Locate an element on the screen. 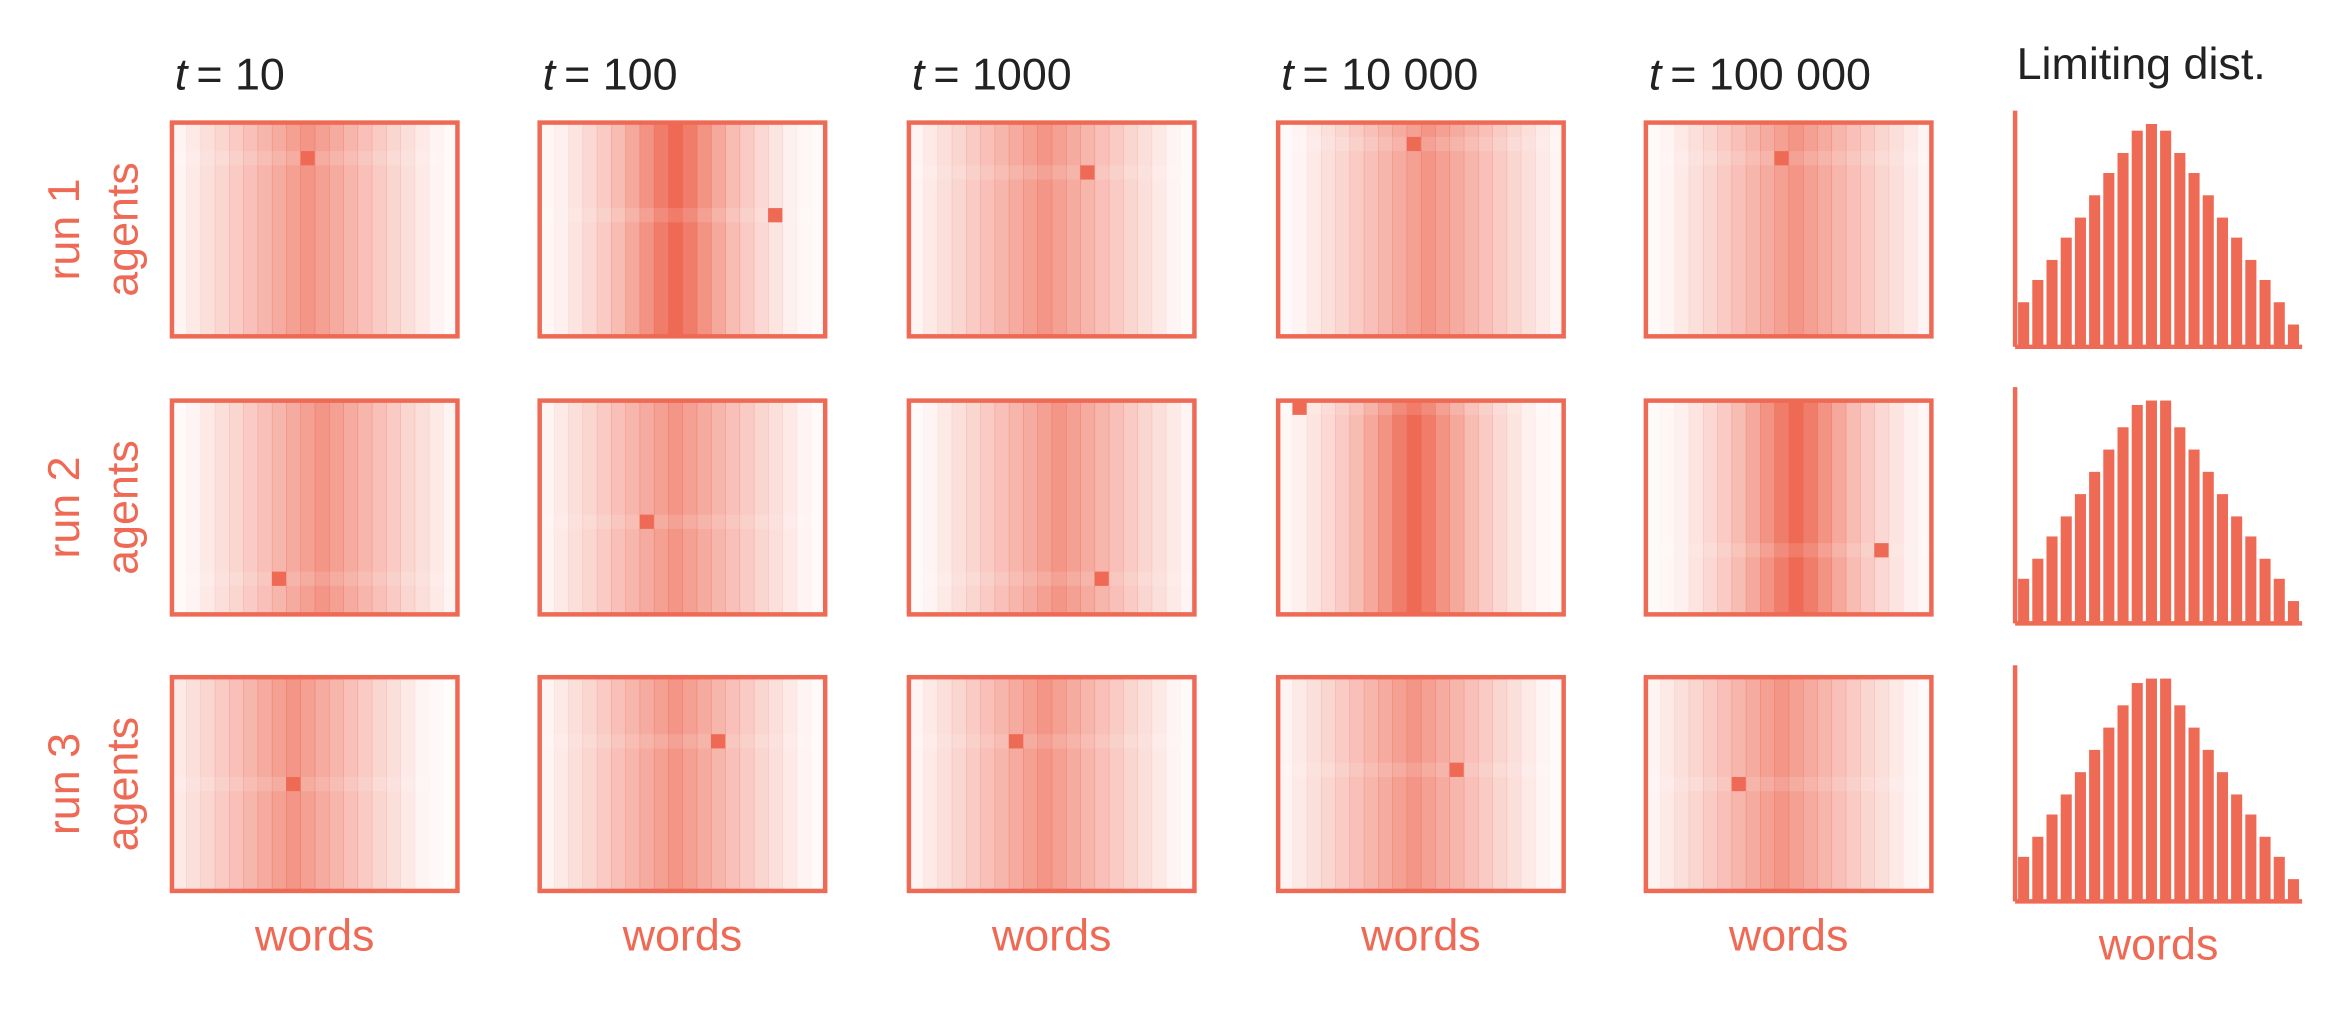  panel-title: Limiting dist. is located at coordinates (2141, 63).